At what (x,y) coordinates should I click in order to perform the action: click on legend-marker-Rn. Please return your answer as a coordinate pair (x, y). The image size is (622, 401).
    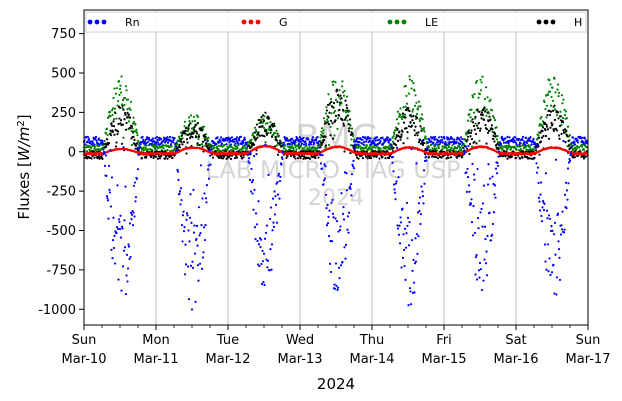
    Looking at the image, I should click on (90, 22).